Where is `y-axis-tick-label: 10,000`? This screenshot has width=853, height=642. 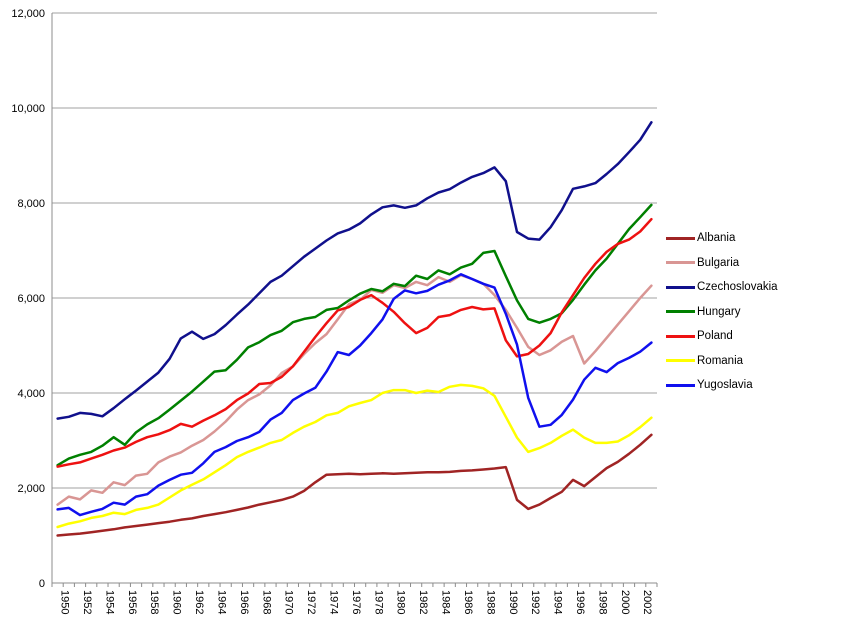
y-axis-tick-label: 10,000 is located at coordinates (28, 109).